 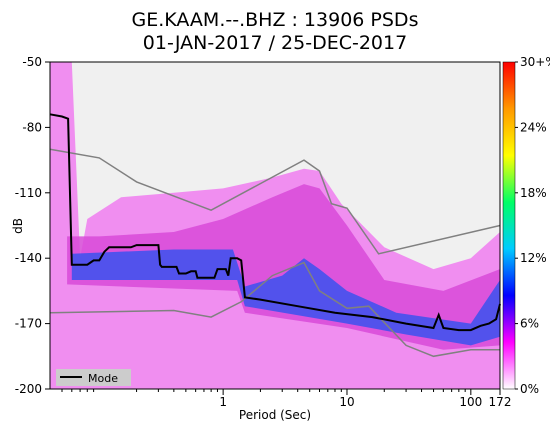 I want to click on y-tick-label: -50, so click(x=32, y=62).